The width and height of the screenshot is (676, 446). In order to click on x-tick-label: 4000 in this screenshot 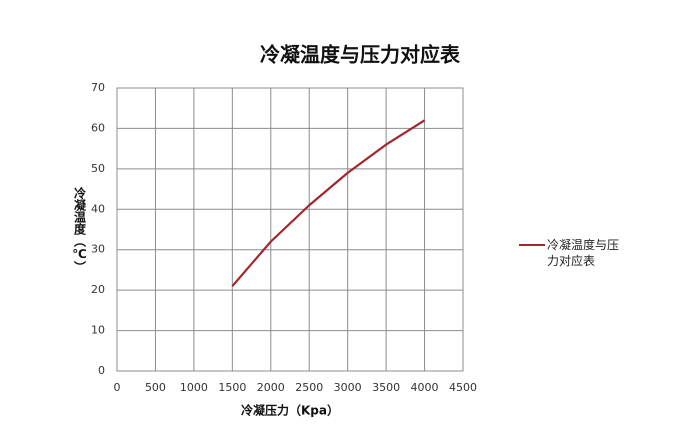, I will do `click(425, 387)`.